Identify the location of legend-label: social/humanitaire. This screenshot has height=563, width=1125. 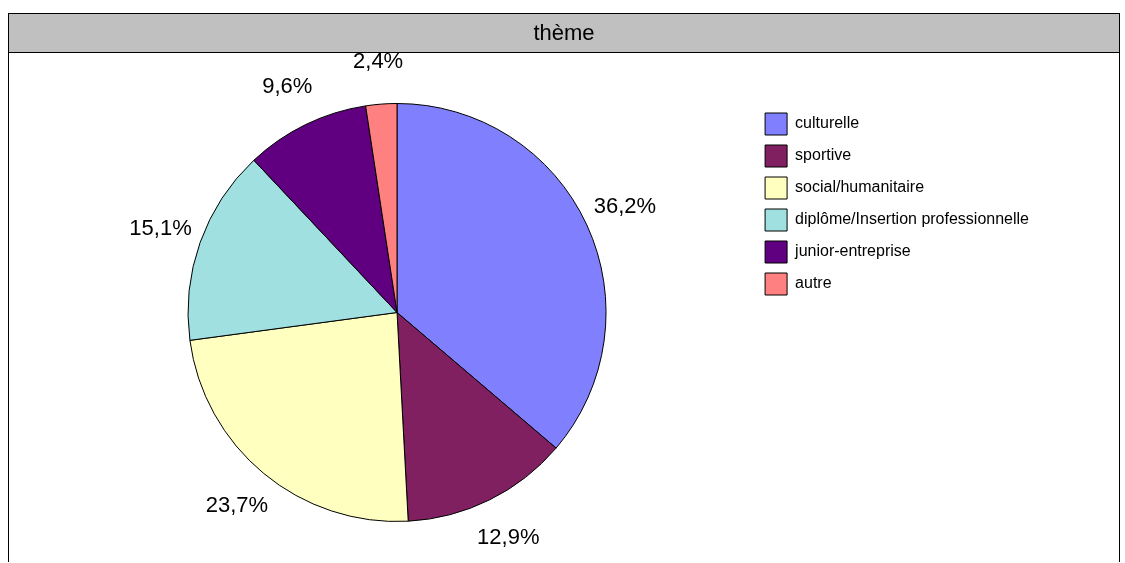
(860, 187).